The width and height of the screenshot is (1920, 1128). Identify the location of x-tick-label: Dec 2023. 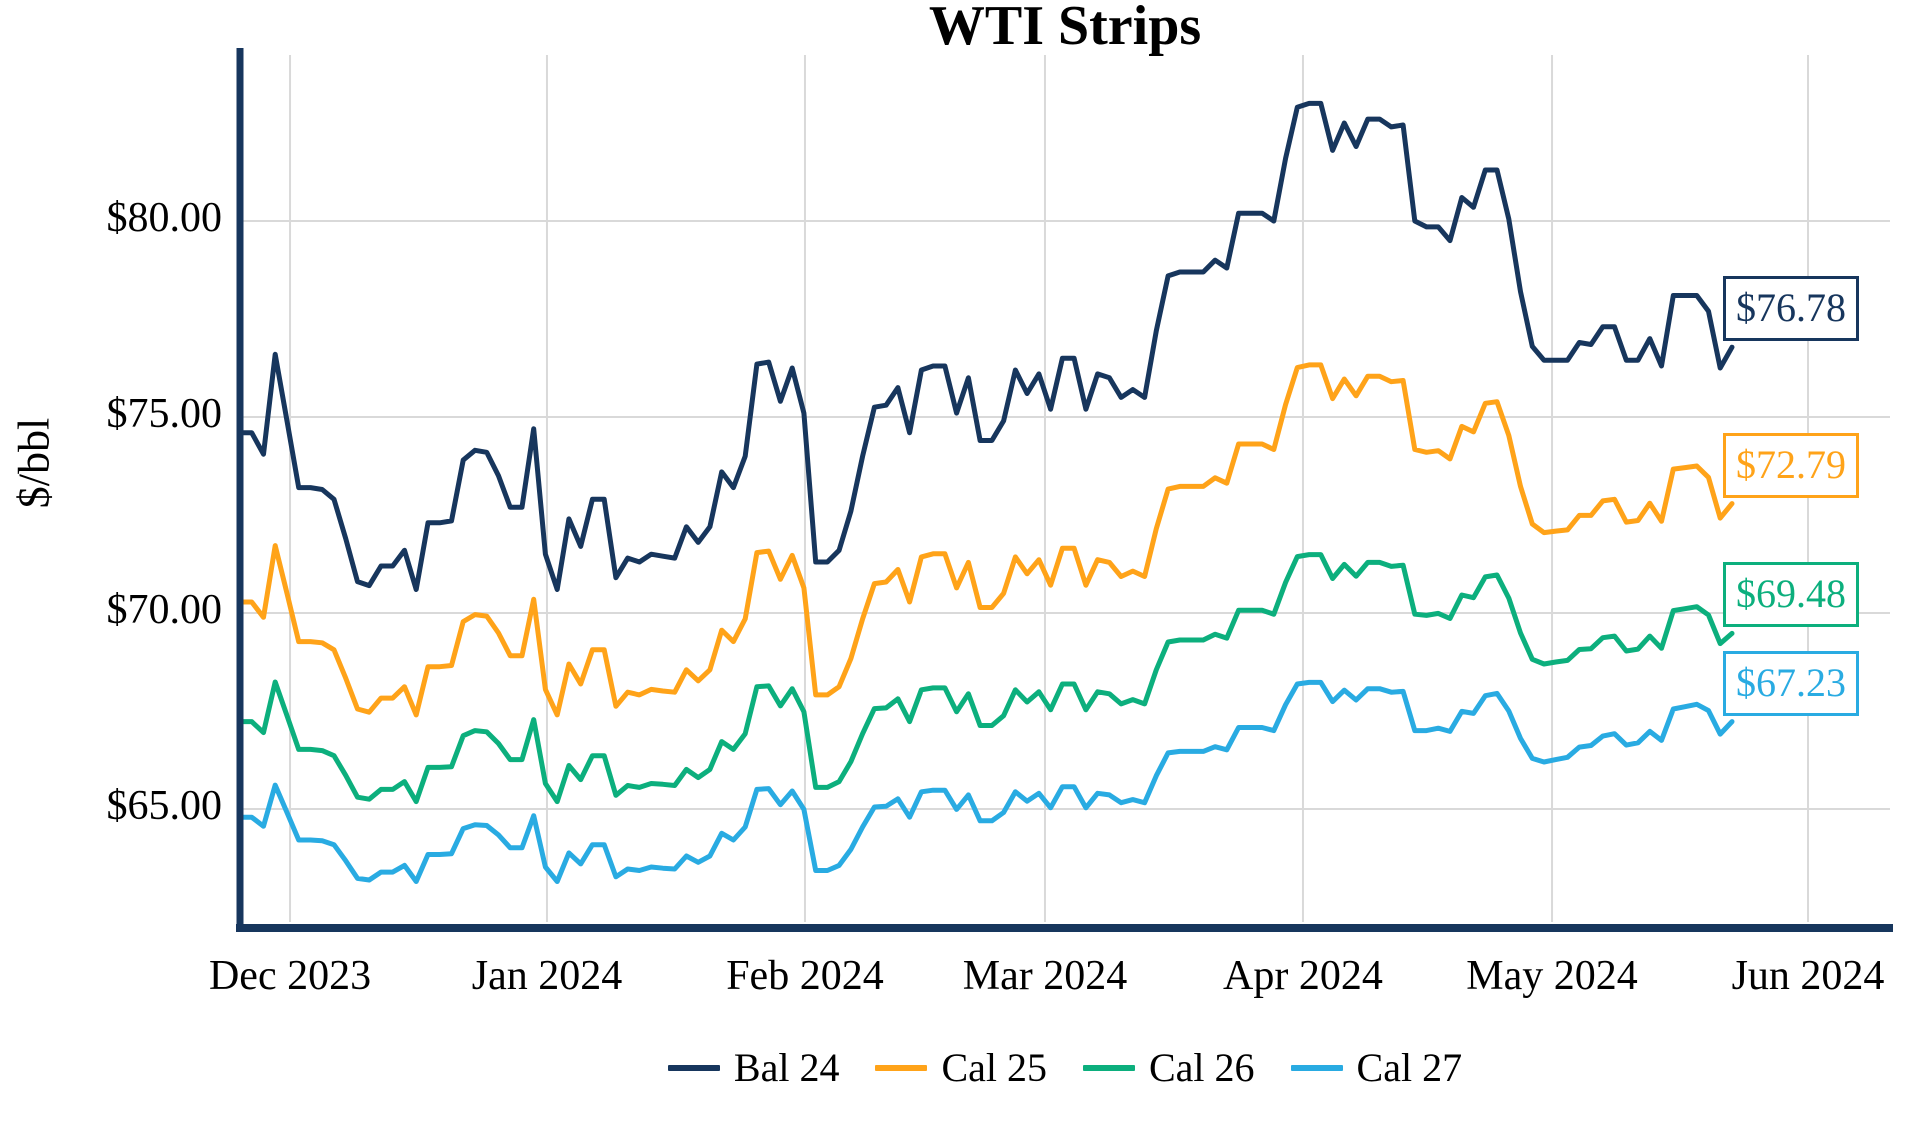
(290, 976).